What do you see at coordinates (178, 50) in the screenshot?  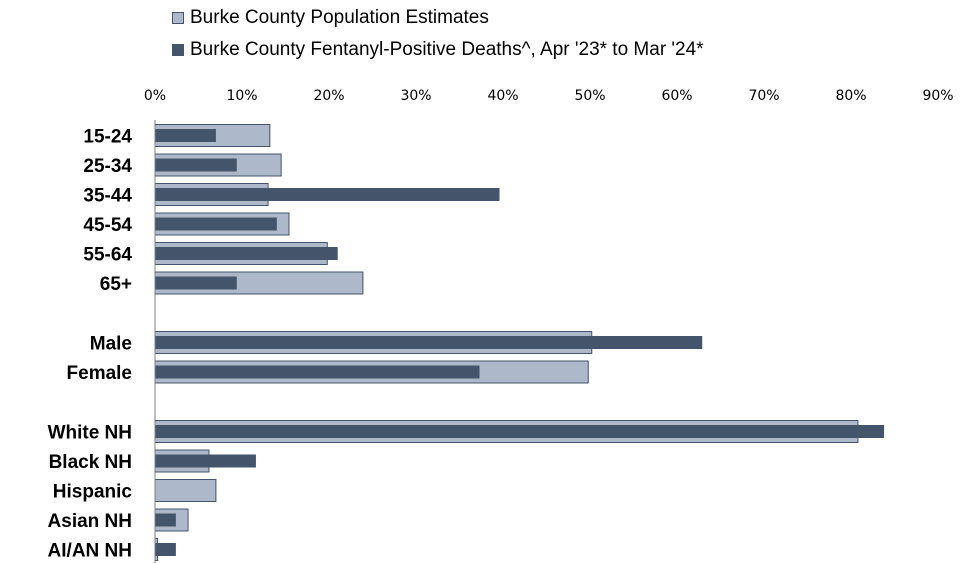 I see `legend-swatch-deaths` at bounding box center [178, 50].